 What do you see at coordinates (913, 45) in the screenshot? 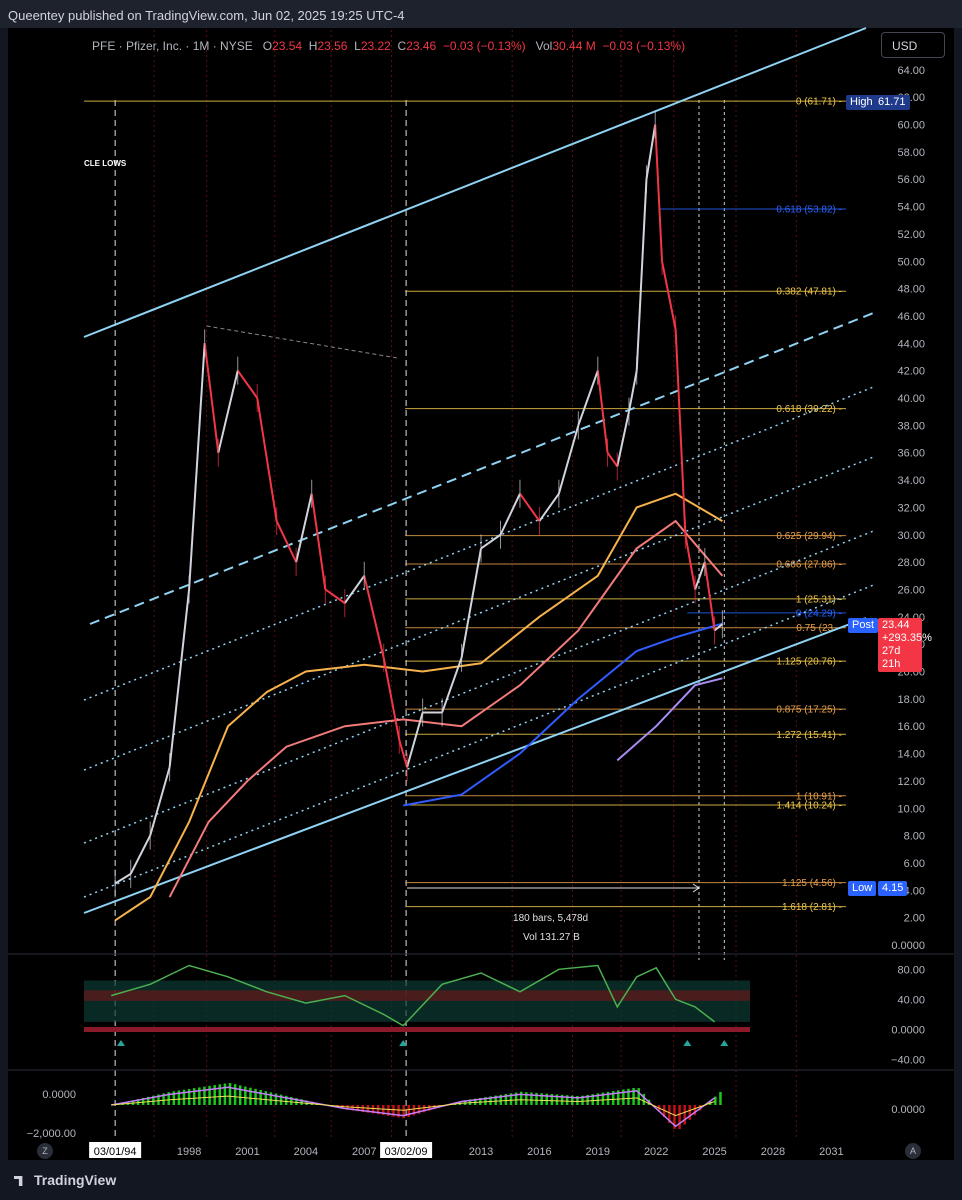
I see `currency-button: USD` at bounding box center [913, 45].